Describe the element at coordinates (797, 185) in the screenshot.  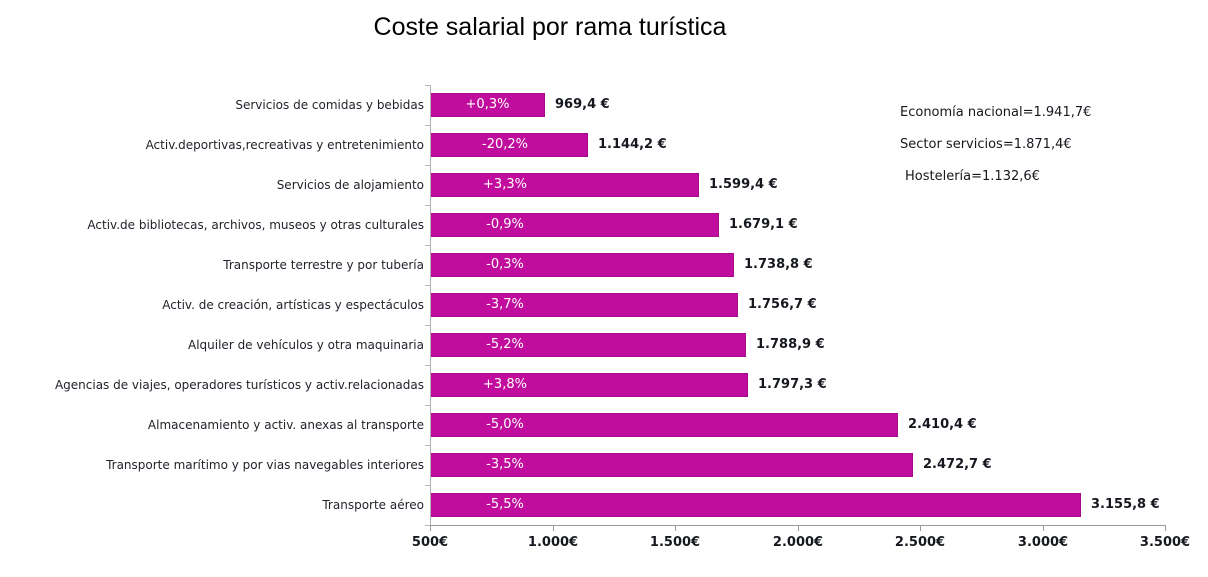
I see `bar-row: +3,3% 1.599,4 €` at that location.